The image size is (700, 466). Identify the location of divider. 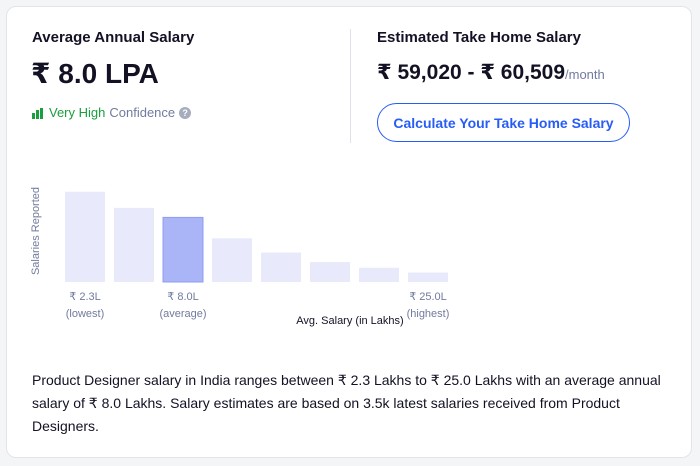
(350, 86).